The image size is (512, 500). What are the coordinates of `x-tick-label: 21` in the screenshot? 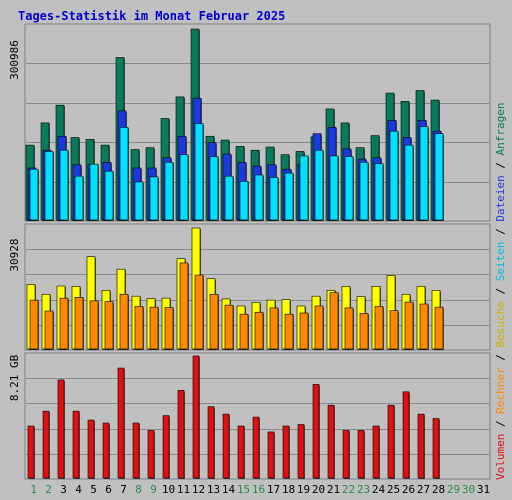 It's located at (333, 489).